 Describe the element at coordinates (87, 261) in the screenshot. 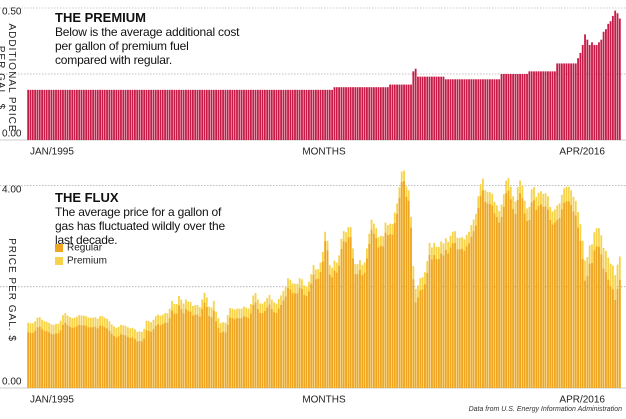

I see `legend-label: Premium` at that location.